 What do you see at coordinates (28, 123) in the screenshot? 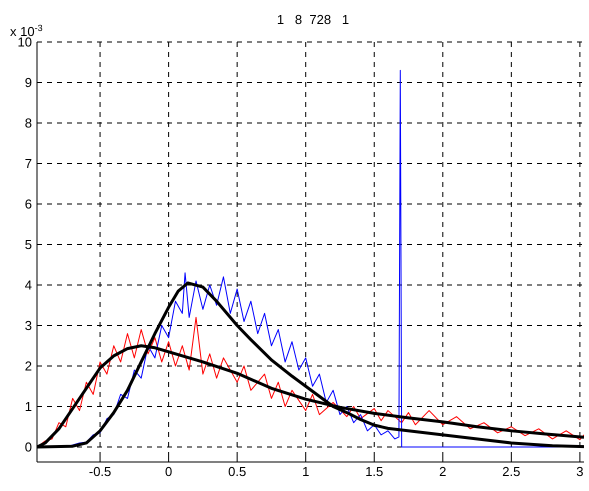
I see `y-tick-label: 8` at bounding box center [28, 123].